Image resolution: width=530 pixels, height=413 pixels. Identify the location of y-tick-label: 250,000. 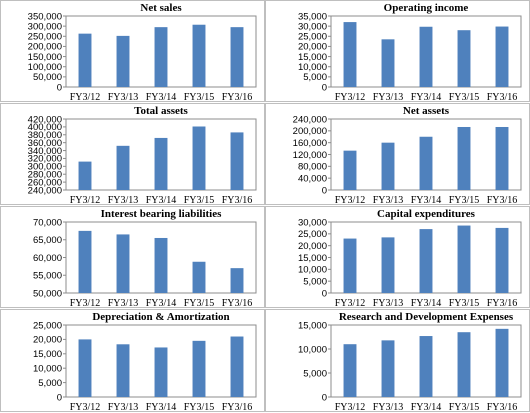
(45, 37).